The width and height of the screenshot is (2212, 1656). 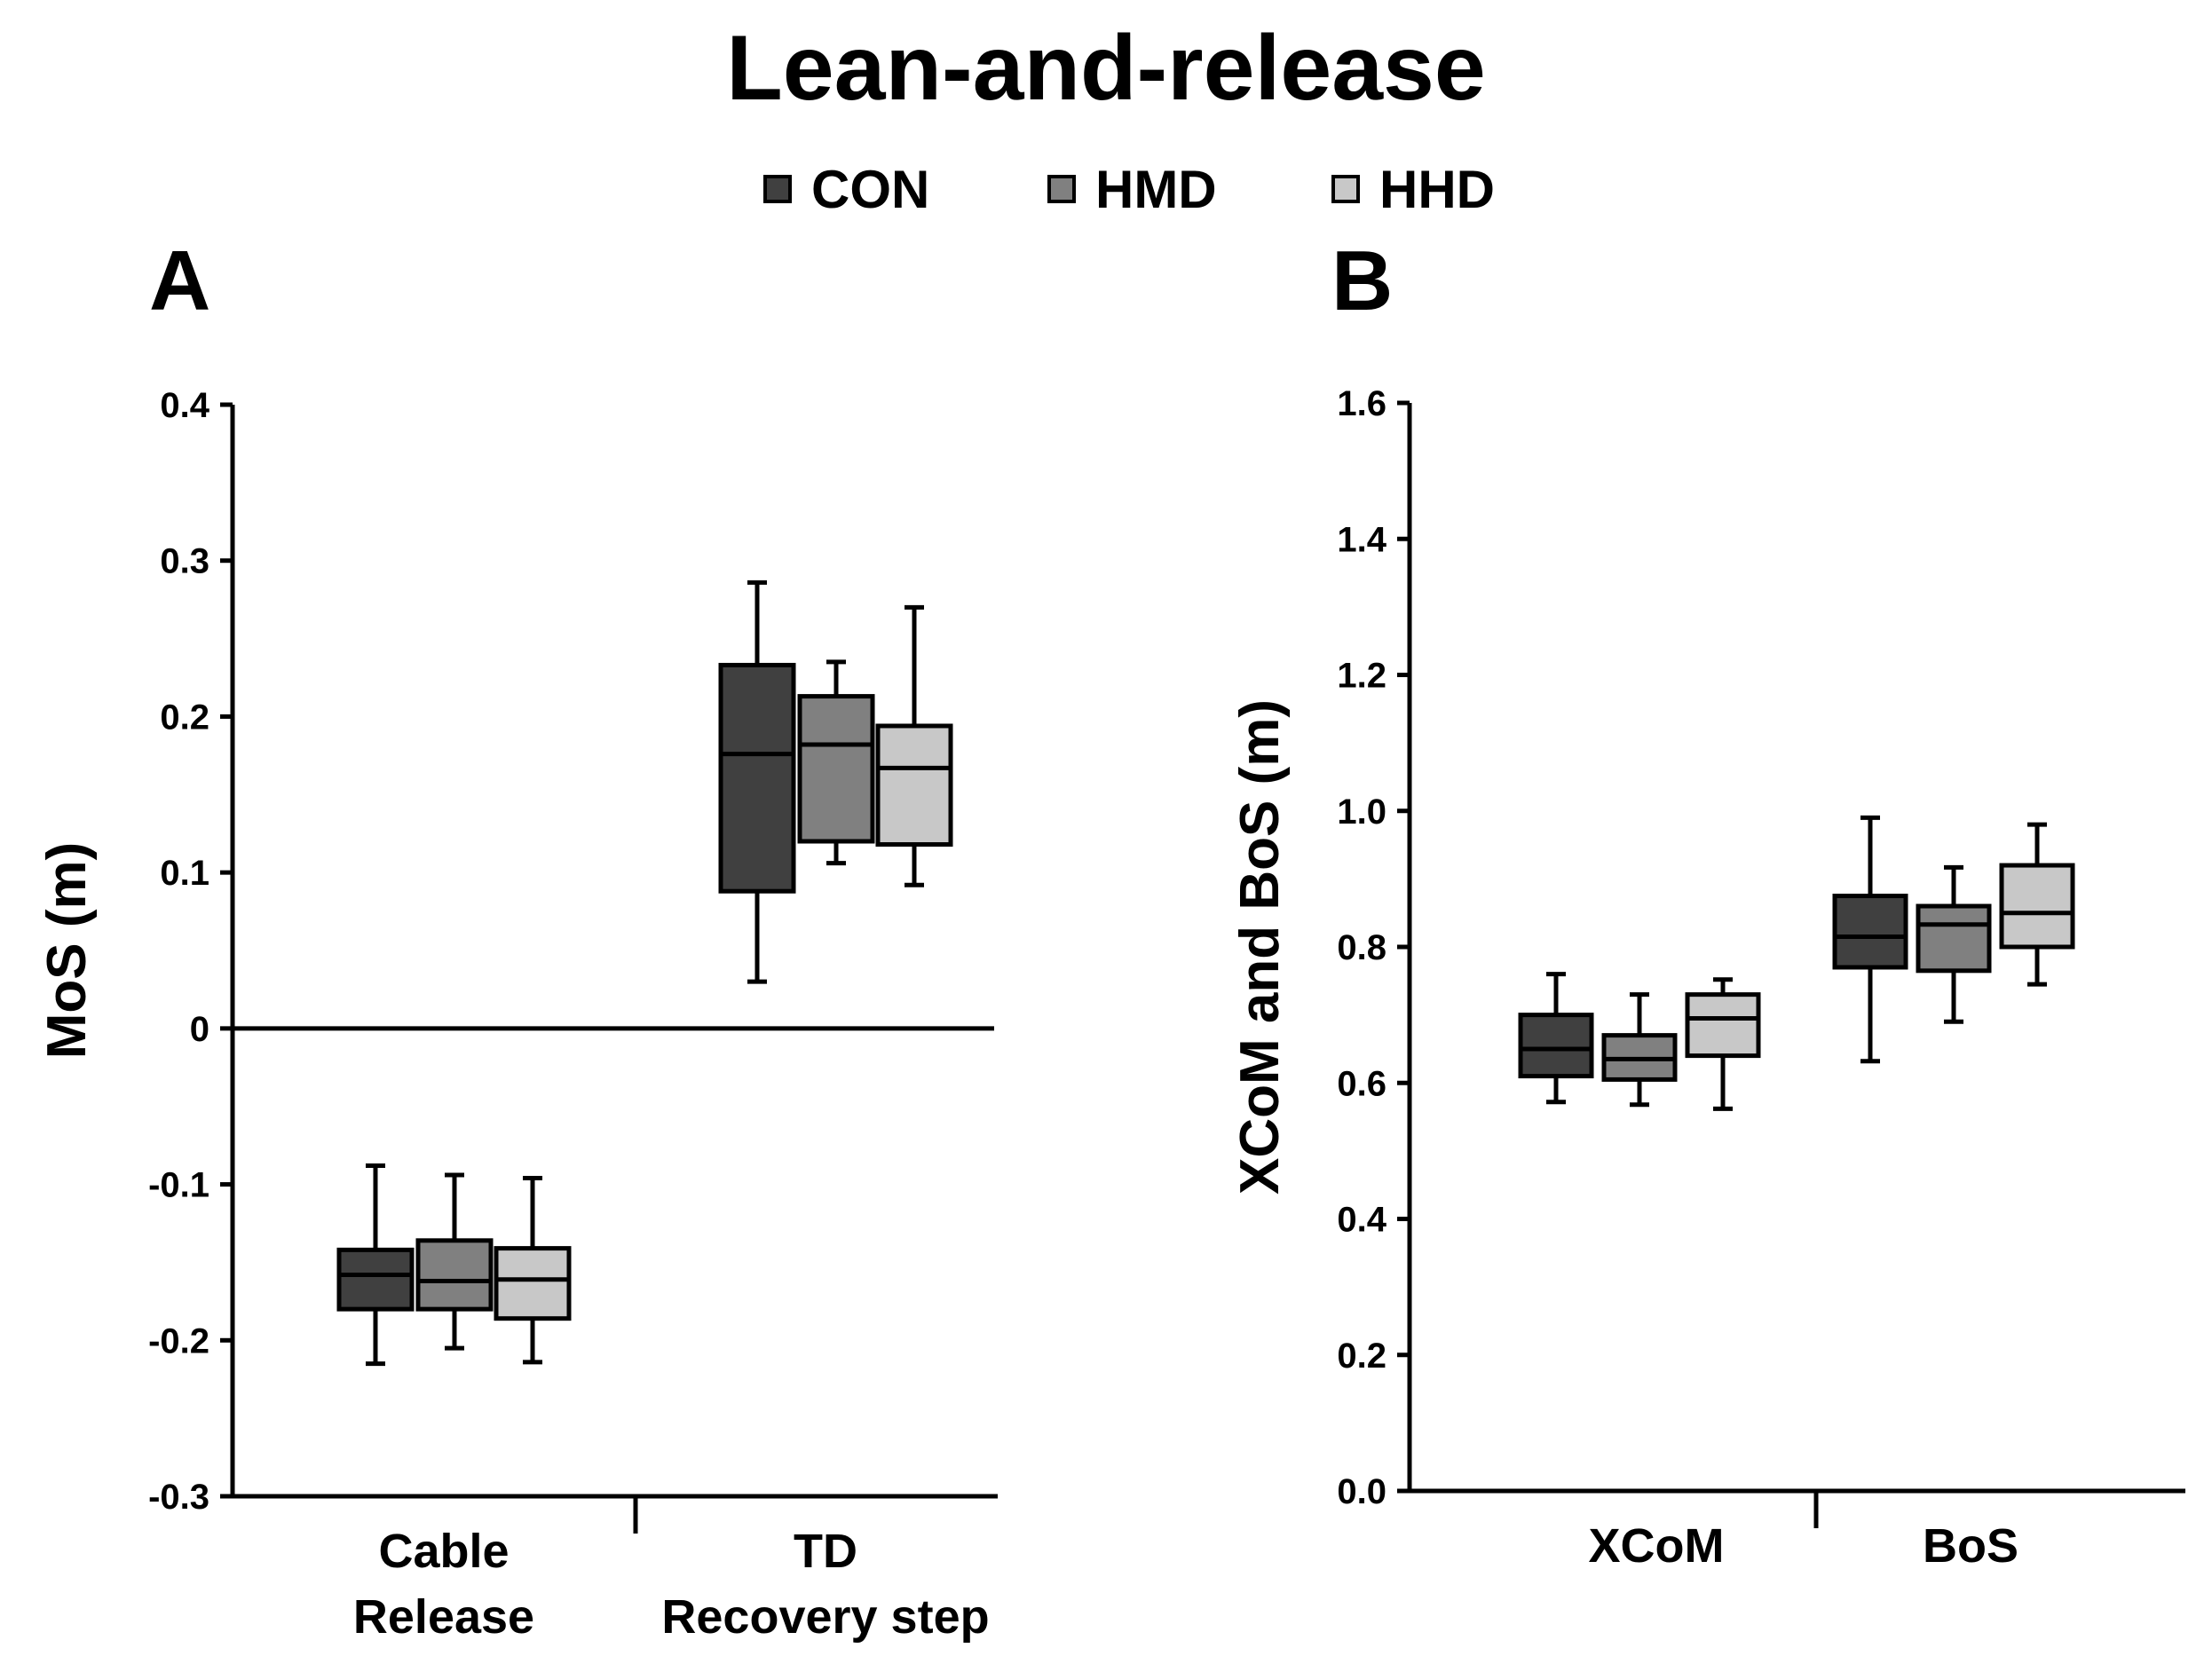 What do you see at coordinates (184, 561) in the screenshot?
I see `y-tick-label: 0.3` at bounding box center [184, 561].